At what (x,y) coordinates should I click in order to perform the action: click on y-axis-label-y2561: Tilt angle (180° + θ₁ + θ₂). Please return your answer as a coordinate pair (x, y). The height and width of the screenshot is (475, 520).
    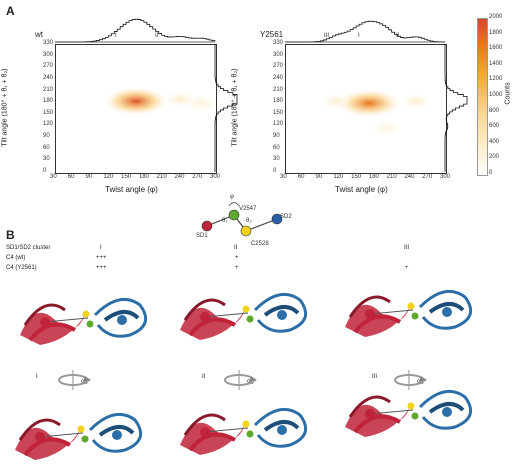
    Looking at the image, I should click on (235, 107).